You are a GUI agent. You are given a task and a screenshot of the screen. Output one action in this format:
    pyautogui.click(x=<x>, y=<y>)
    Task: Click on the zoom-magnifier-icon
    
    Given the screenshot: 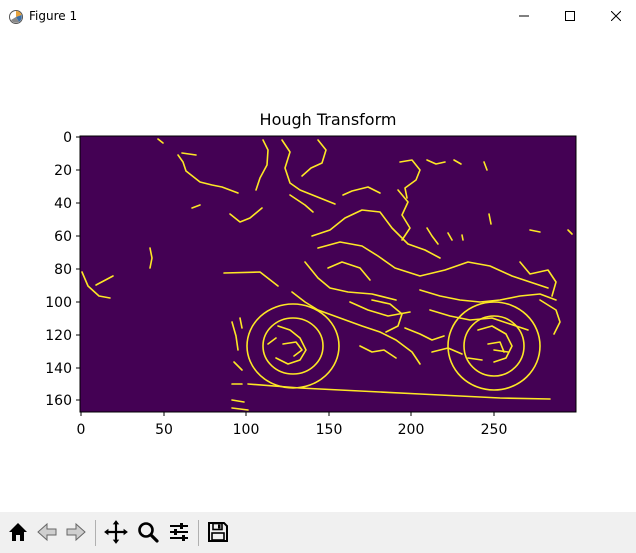 What is the action you would take?
    pyautogui.click(x=148, y=532)
    